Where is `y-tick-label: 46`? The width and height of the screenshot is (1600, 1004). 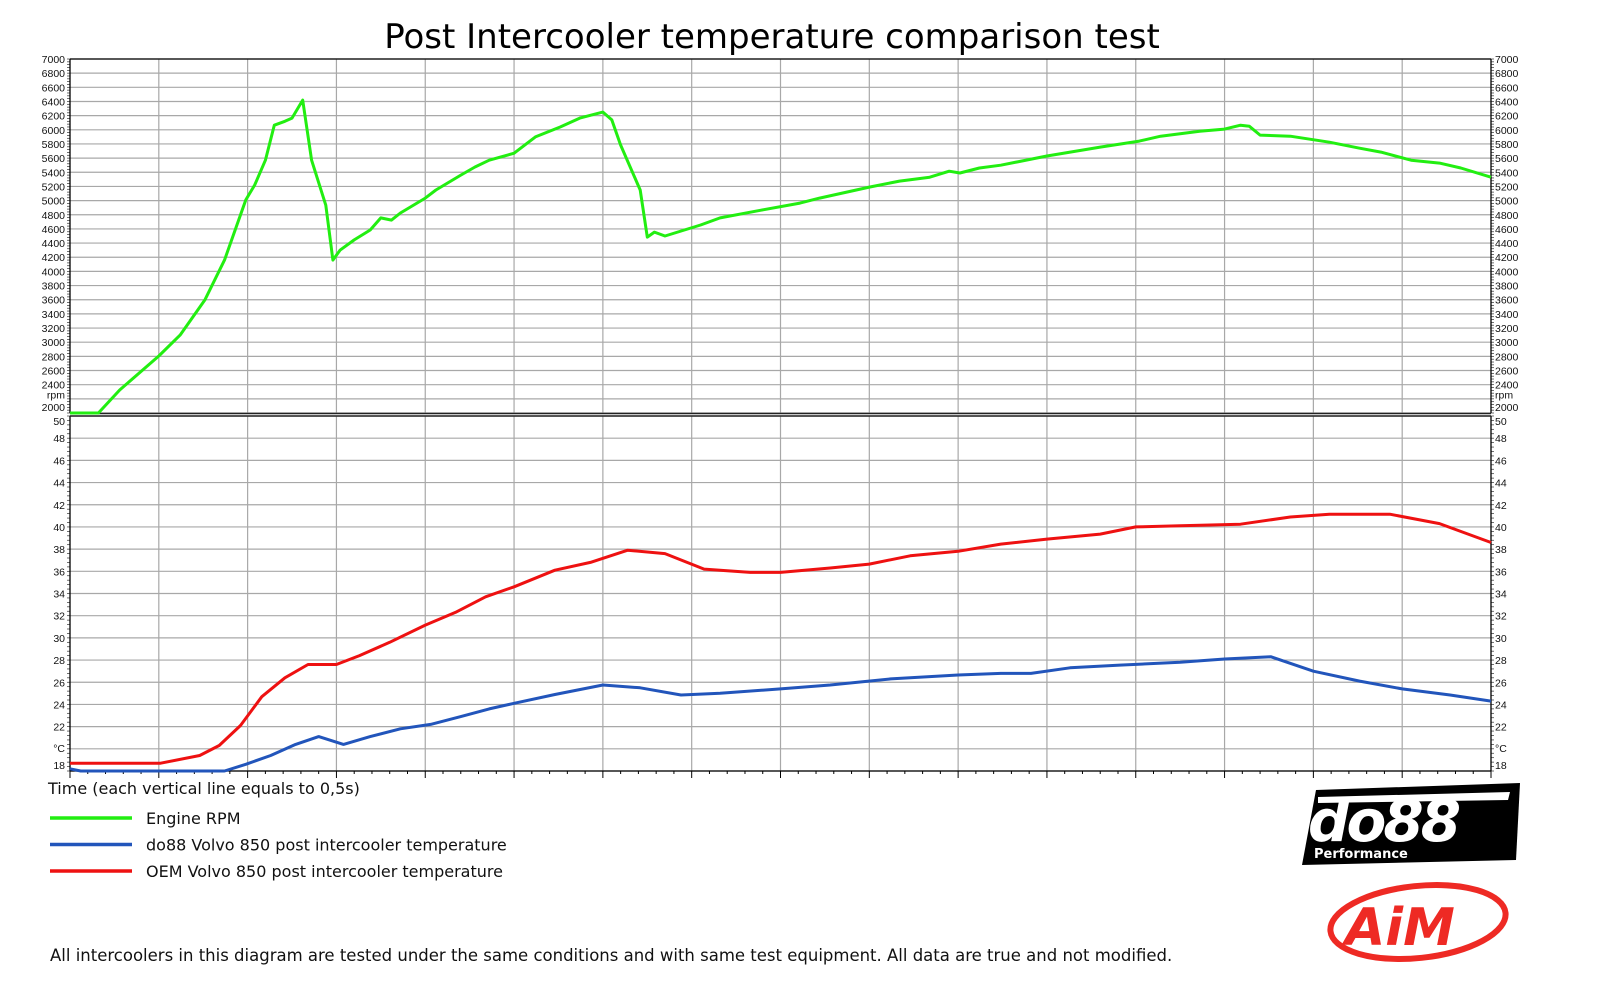
y-tick-label: 46 is located at coordinates (59, 461).